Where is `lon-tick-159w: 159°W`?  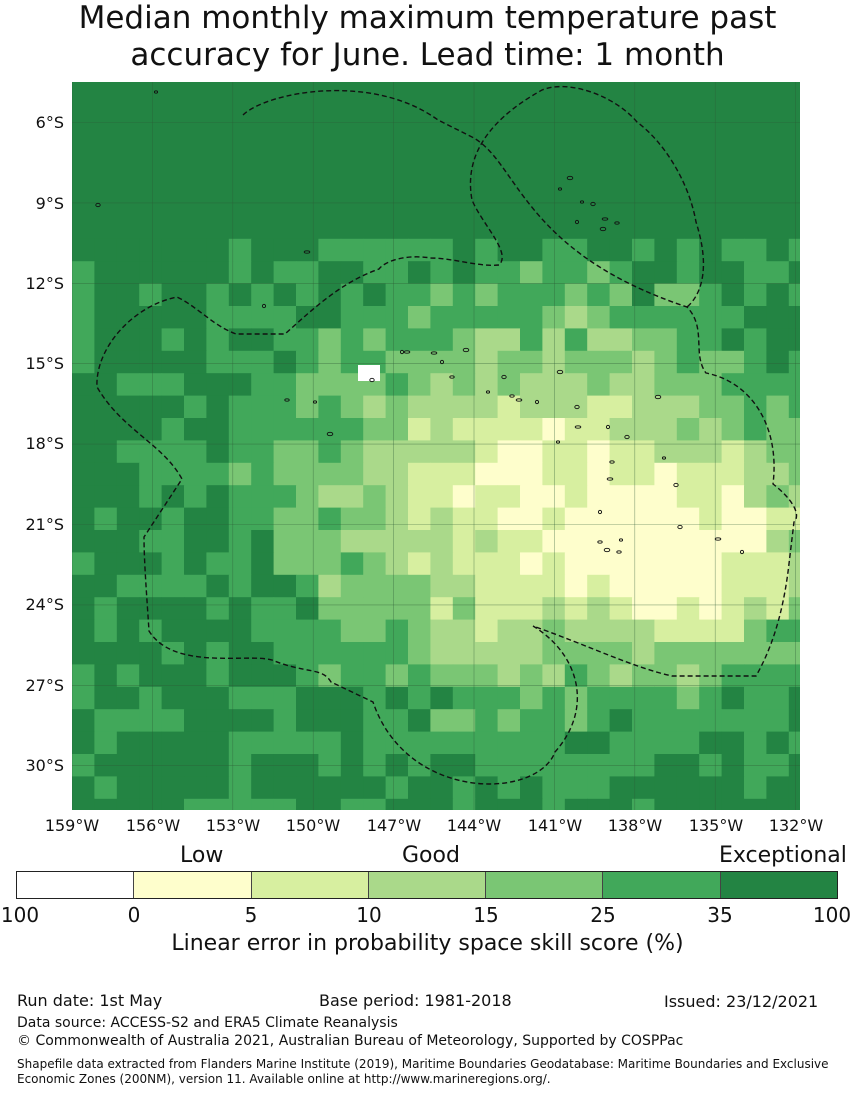 lon-tick-159w: 159°W is located at coordinates (72, 825).